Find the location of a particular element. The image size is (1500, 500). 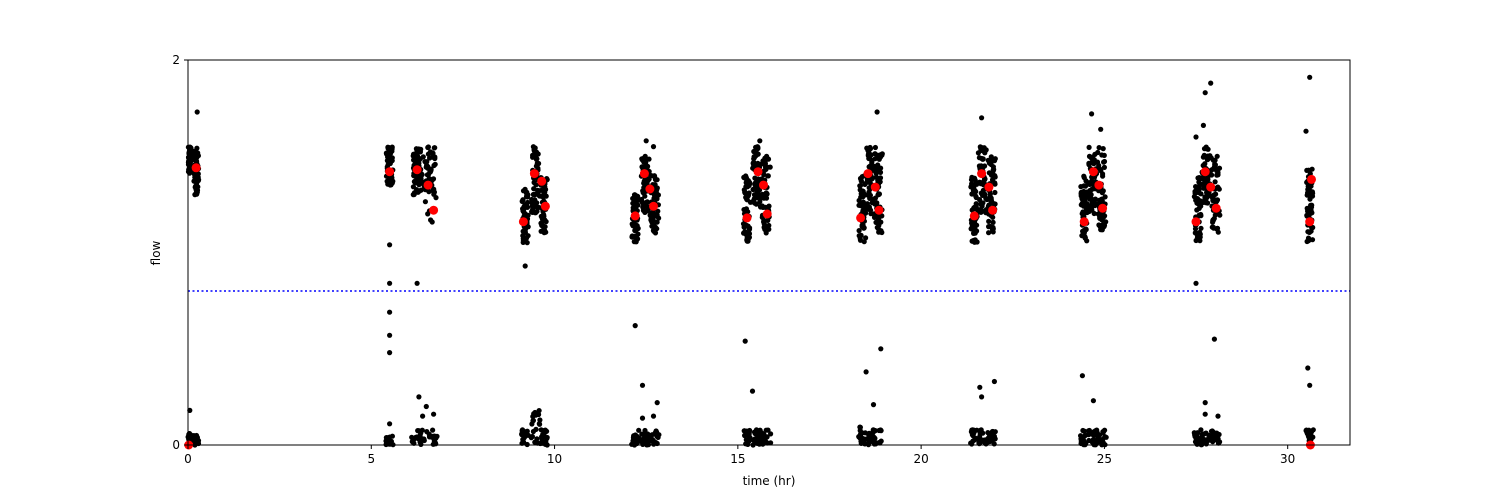

x-tick-label: 10 is located at coordinates (554, 459).